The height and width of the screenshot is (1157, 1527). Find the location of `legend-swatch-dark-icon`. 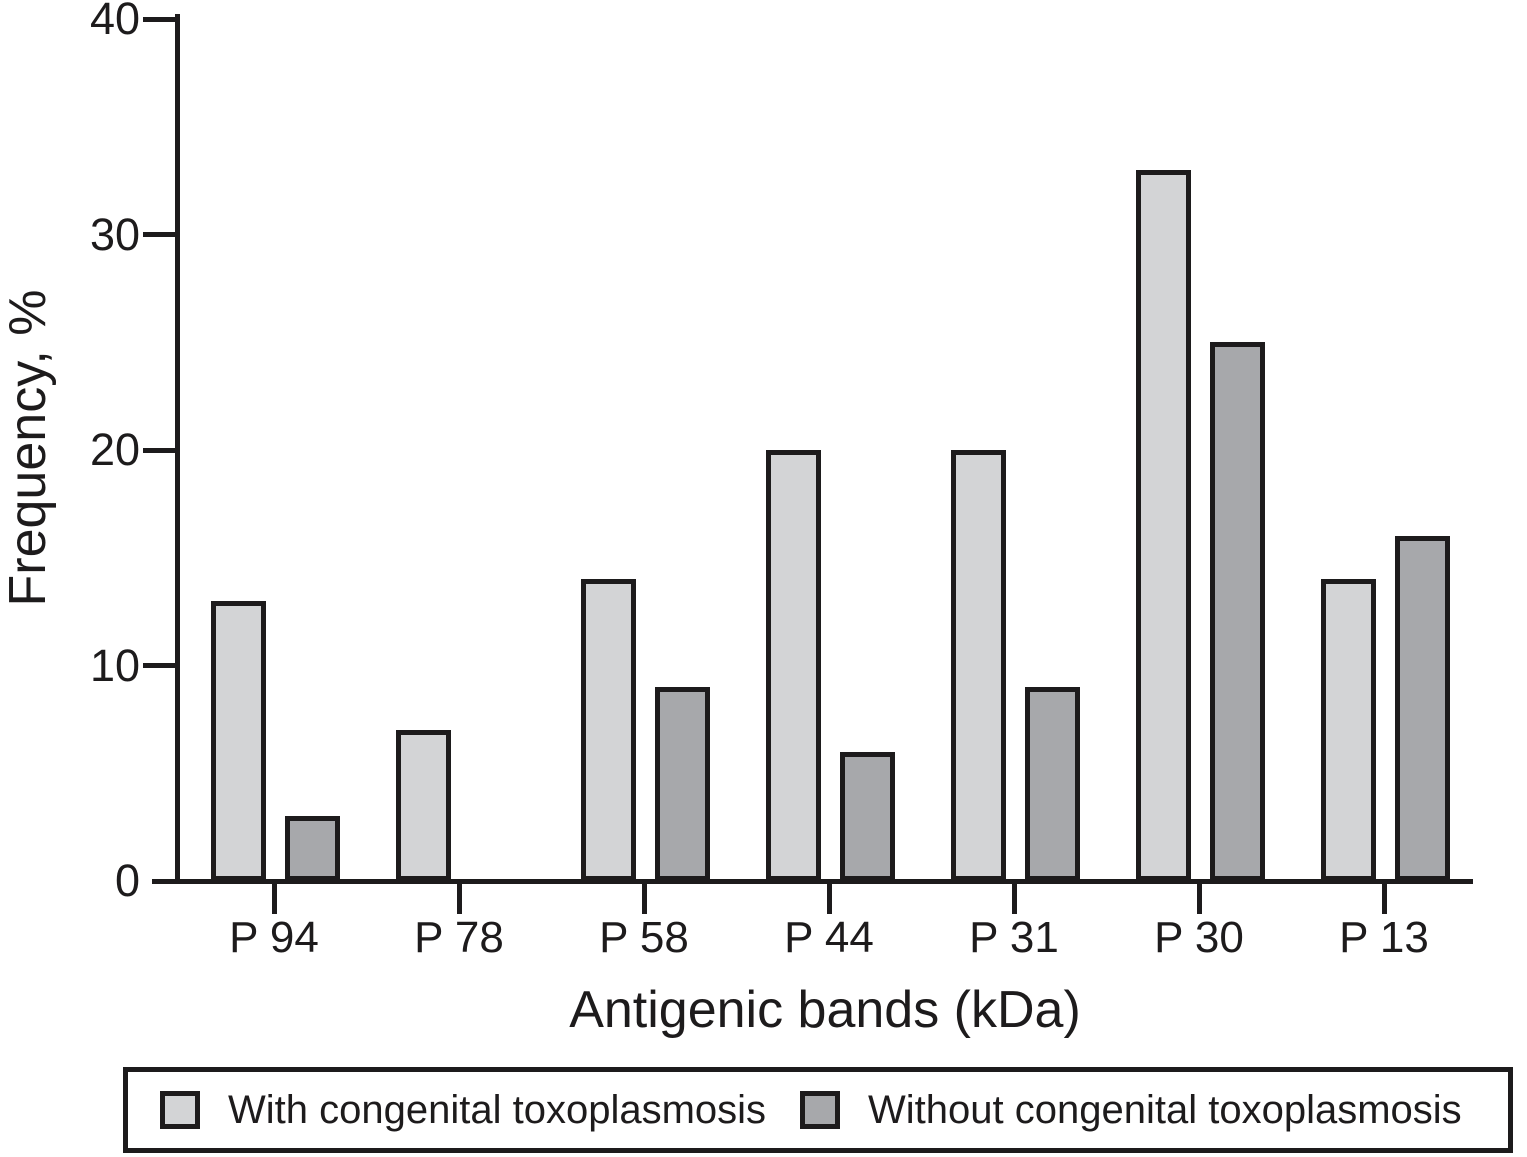

legend-swatch-dark-icon is located at coordinates (820, 1110).